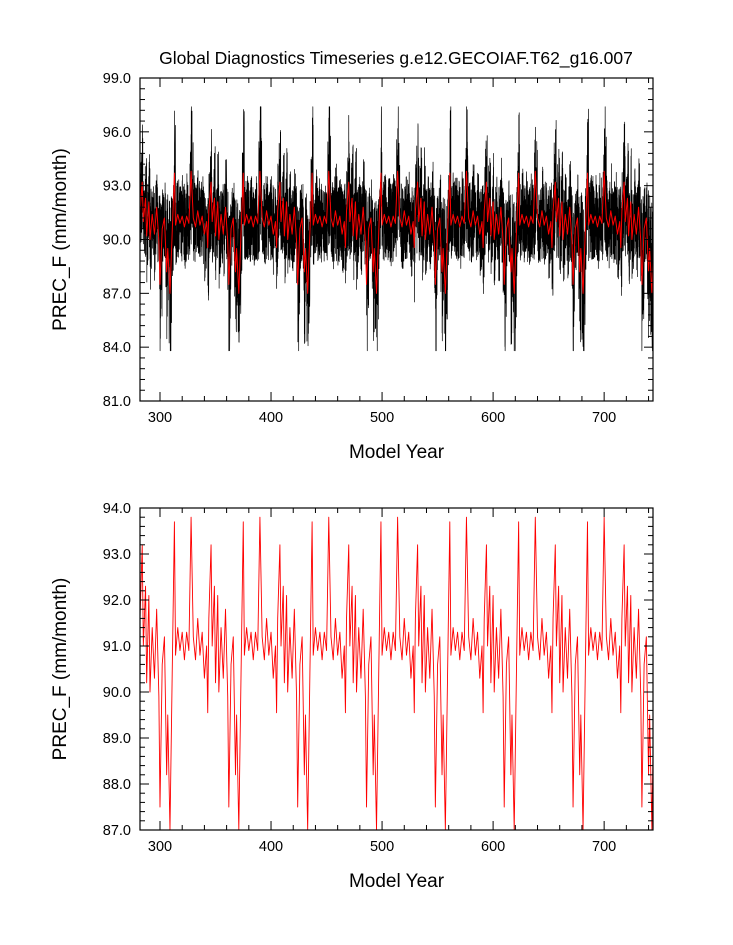 This screenshot has width=733, height=945. What do you see at coordinates (117, 739) in the screenshot?
I see `y-tick-label: 89.0` at bounding box center [117, 739].